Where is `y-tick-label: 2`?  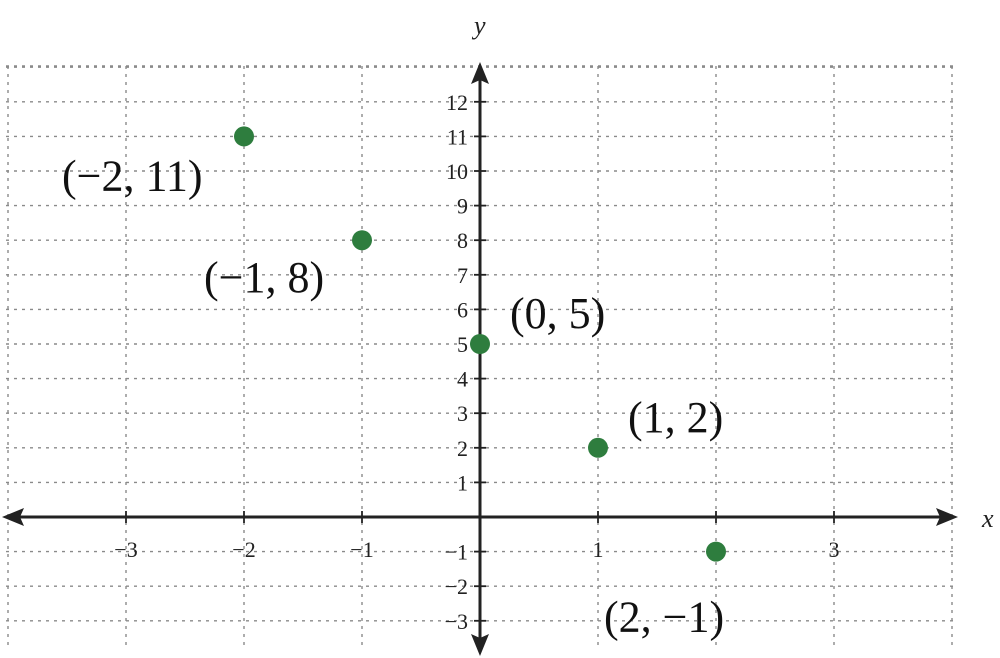 y-tick-label: 2 is located at coordinates (462, 448).